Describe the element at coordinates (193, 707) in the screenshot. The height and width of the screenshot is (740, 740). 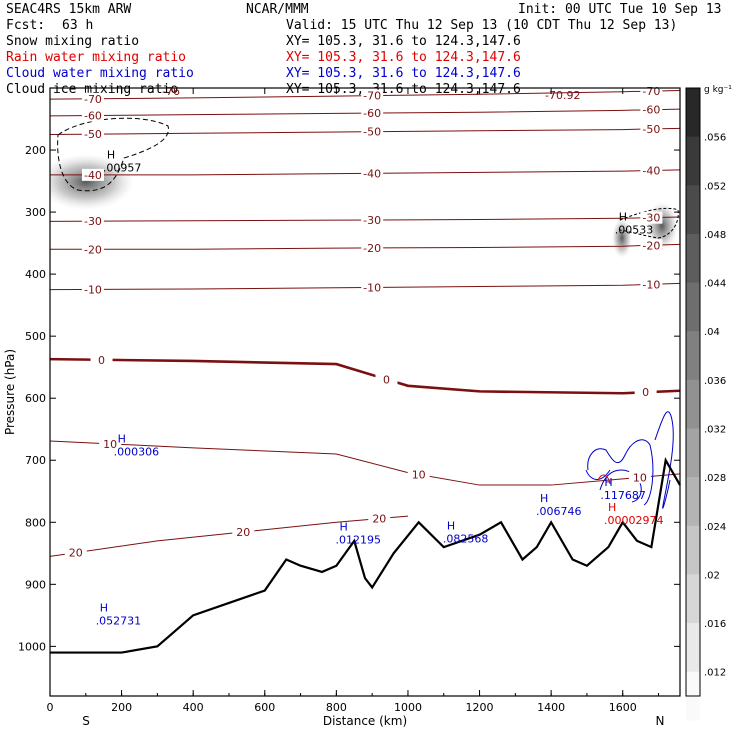
I see `x-tick-label: 400` at that location.